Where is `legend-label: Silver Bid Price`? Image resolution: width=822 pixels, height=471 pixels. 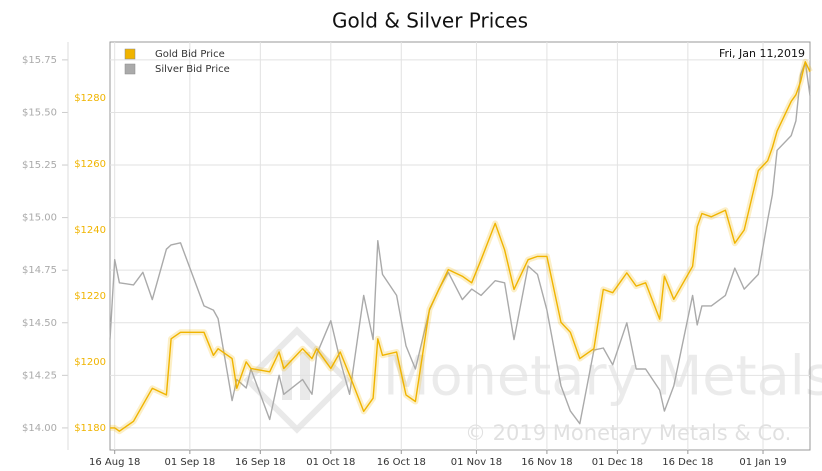
legend-label: Silver Bid Price is located at coordinates (192, 69).